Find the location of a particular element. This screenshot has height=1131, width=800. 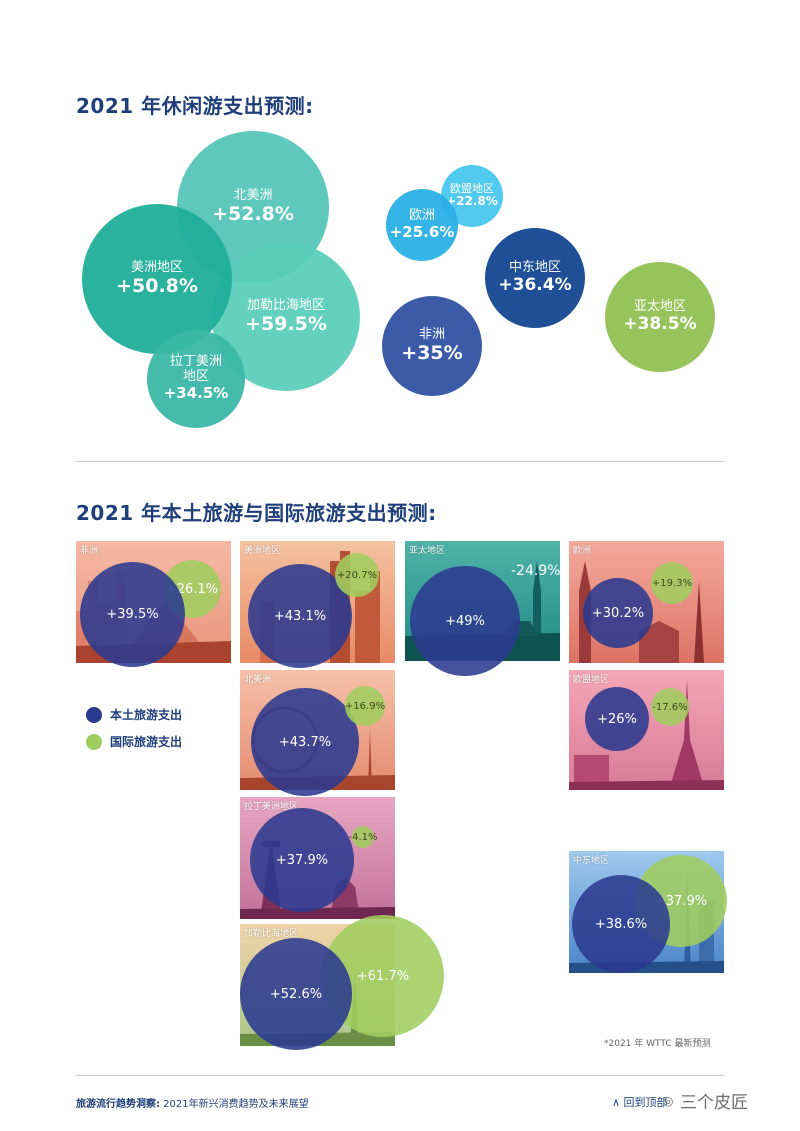

bubble-asia-pacific: 亚太地区 +38.5% is located at coordinates (660, 317).